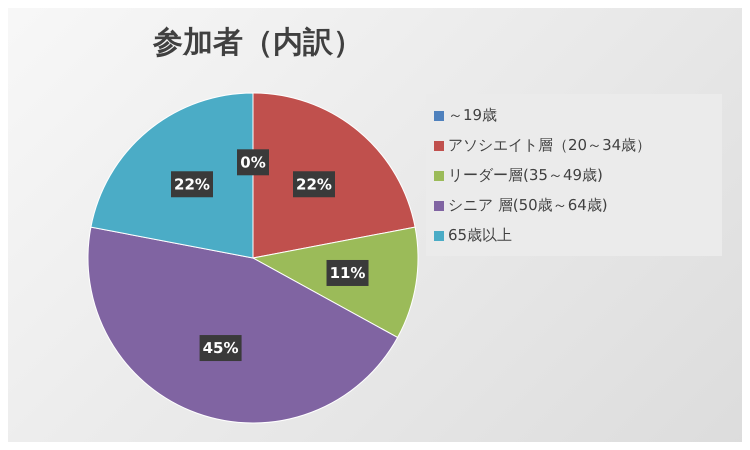 The image size is (750, 450). I want to click on data-label: 11%, so click(348, 273).